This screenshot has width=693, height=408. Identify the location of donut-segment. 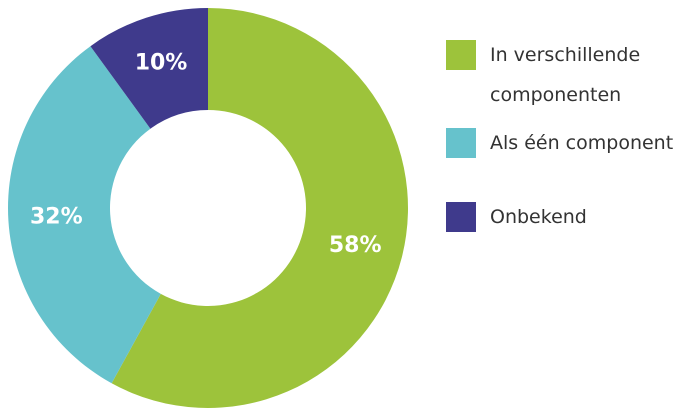
(149, 68).